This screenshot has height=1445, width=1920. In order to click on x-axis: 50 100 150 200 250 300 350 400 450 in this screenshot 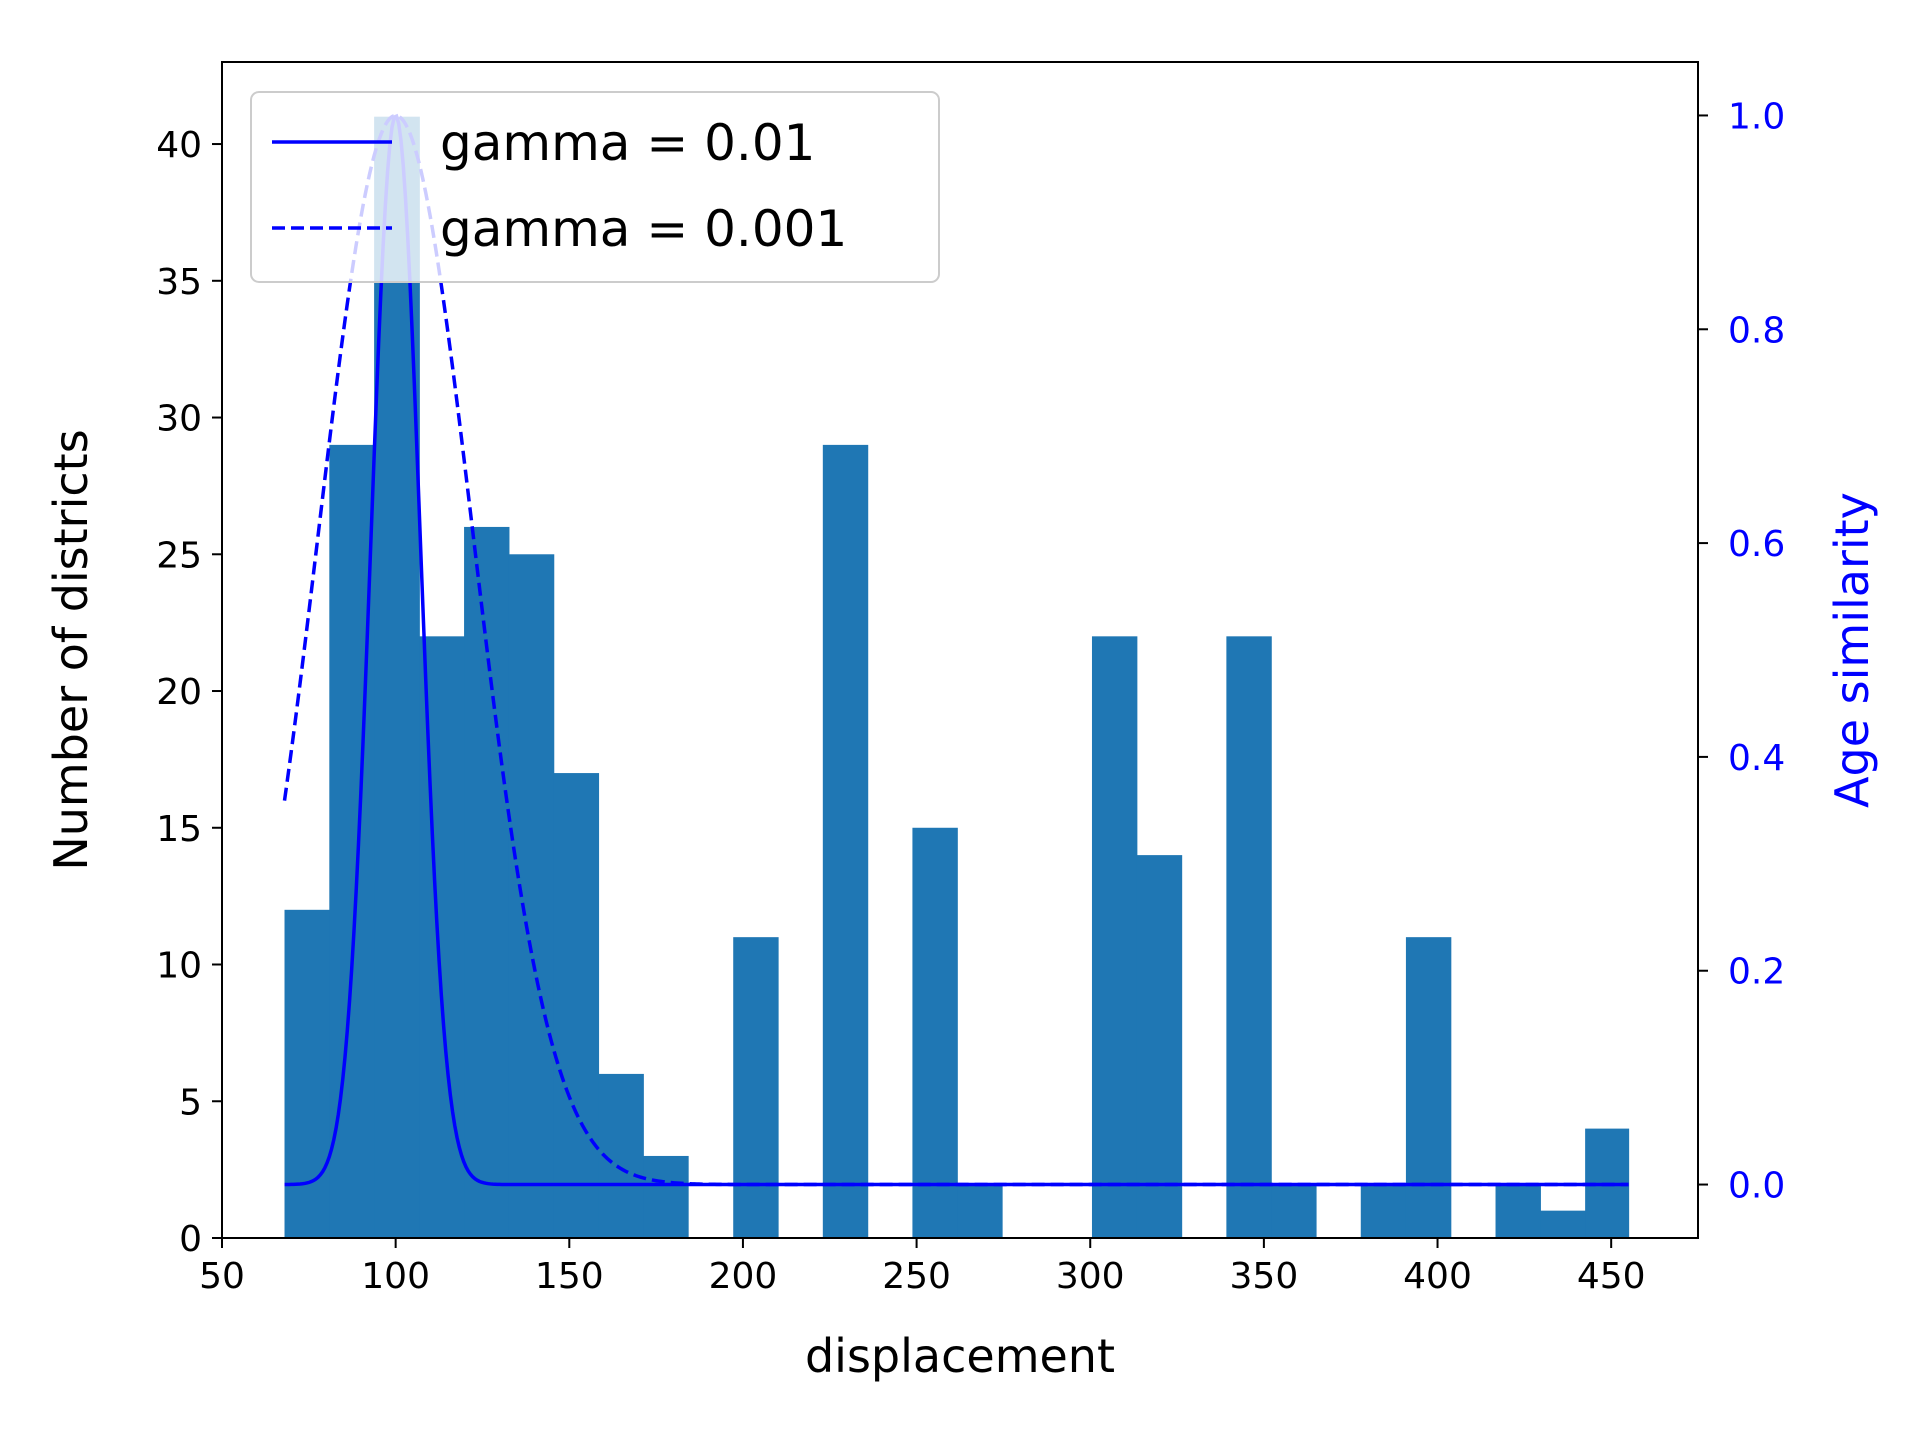, I will do `click(922, 1267)`.